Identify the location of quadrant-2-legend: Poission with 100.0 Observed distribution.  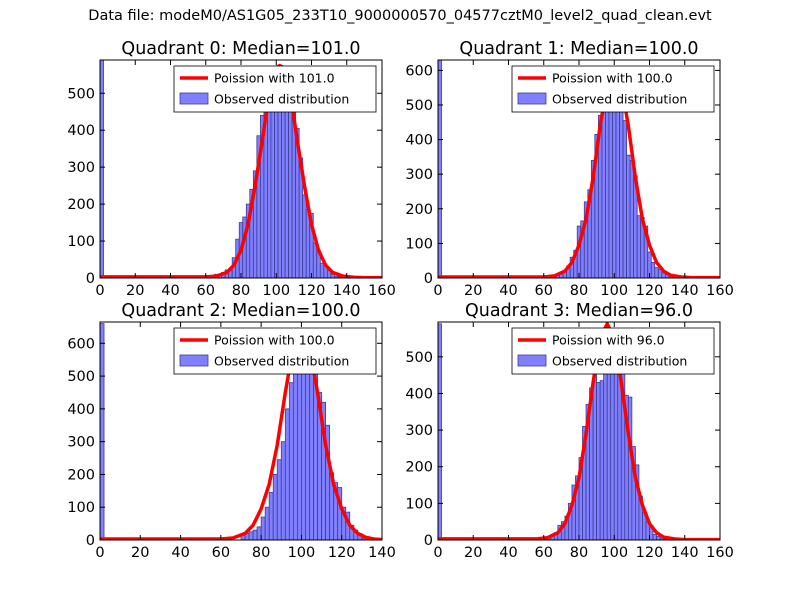
(275, 351).